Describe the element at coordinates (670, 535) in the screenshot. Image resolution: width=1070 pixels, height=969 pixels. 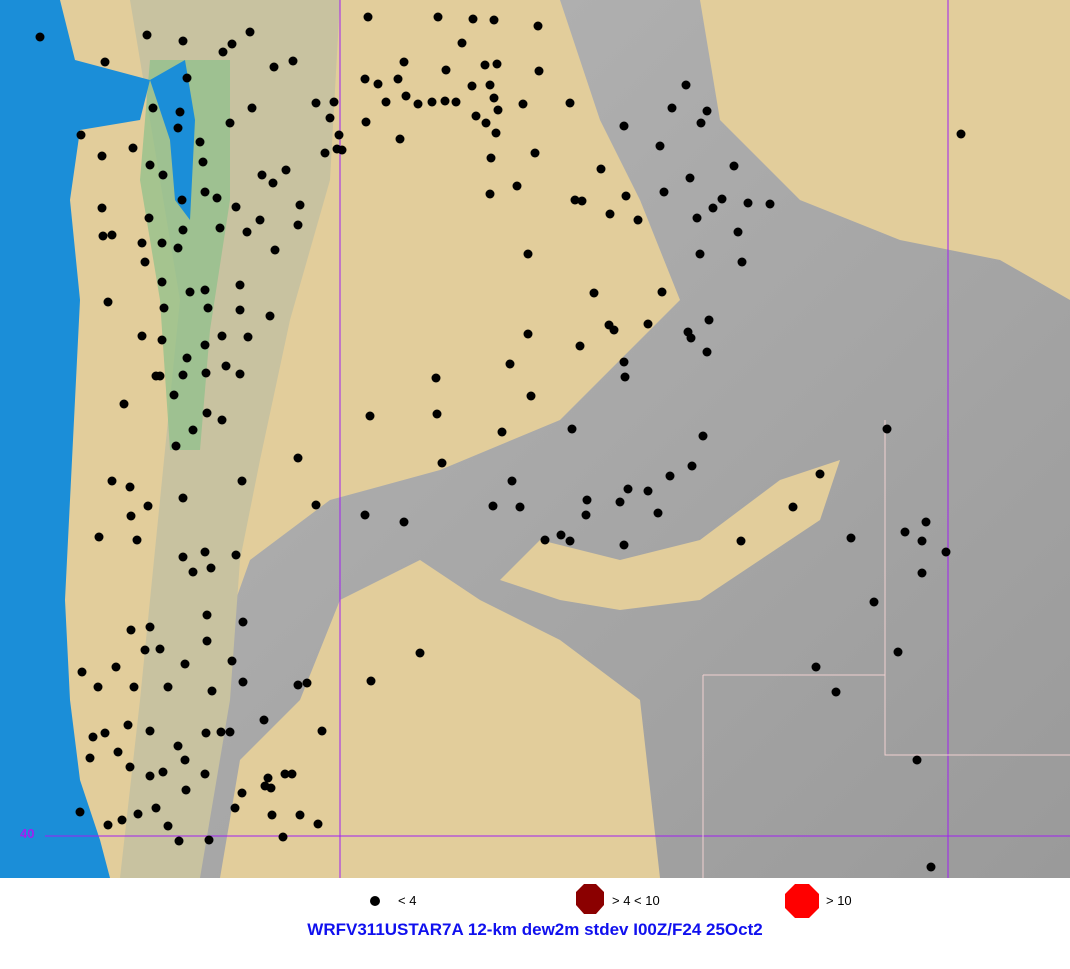
I see `snake-river-plain` at that location.